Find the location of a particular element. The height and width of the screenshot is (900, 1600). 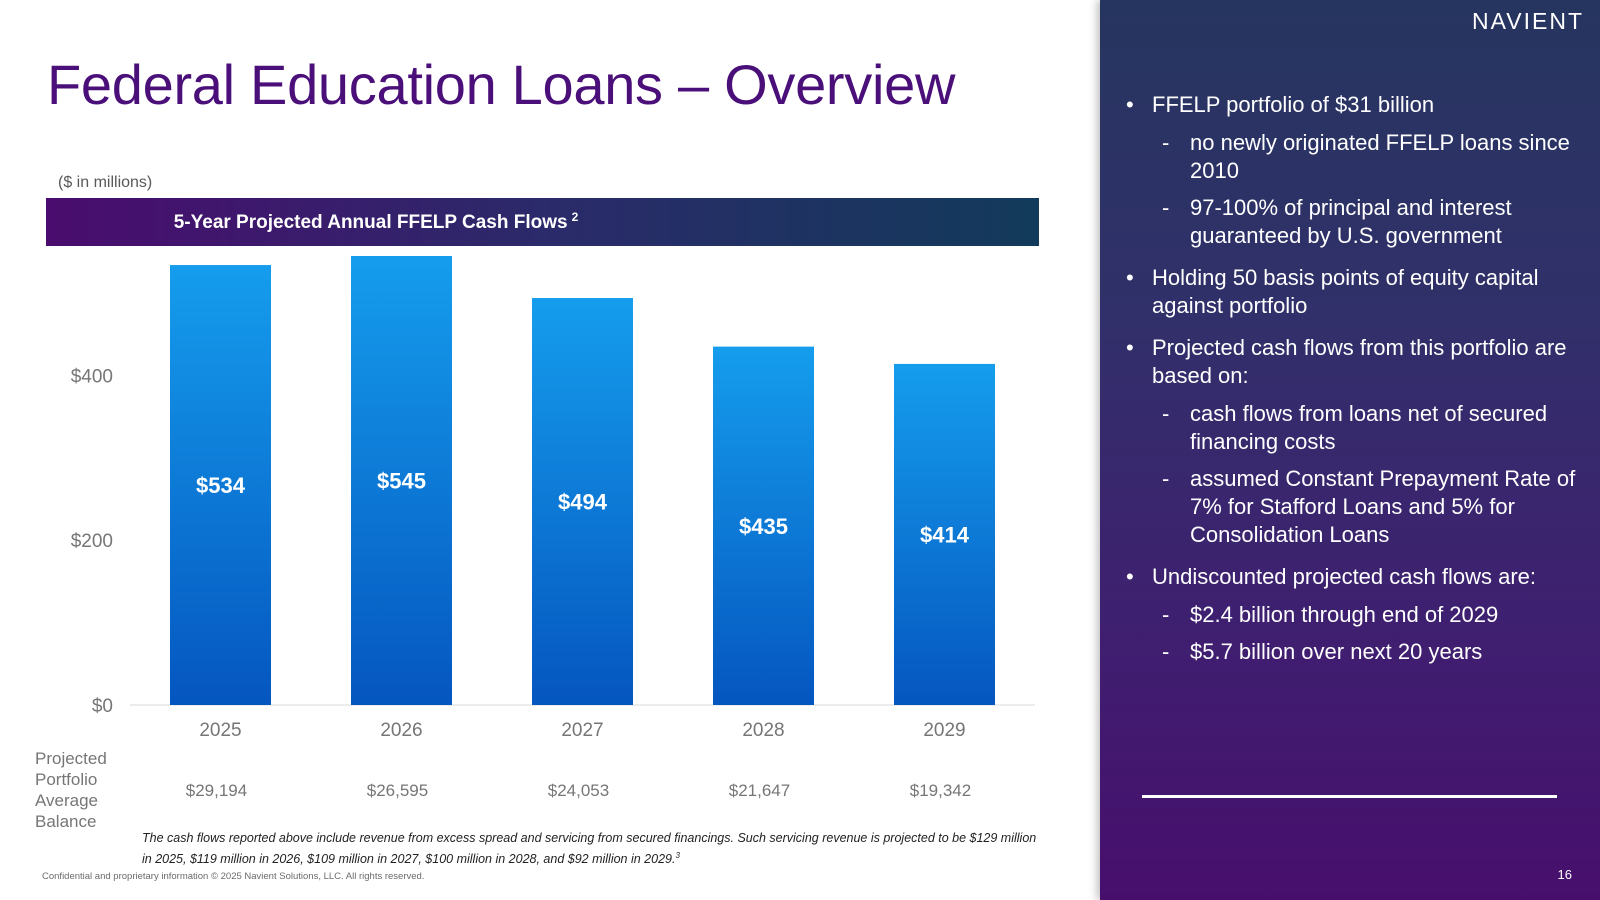

data-label: $414 is located at coordinates (945, 534).